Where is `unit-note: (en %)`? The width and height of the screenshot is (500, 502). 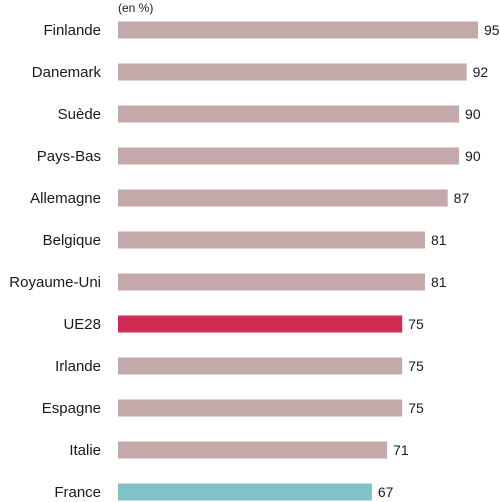 unit-note: (en %) is located at coordinates (135, 8).